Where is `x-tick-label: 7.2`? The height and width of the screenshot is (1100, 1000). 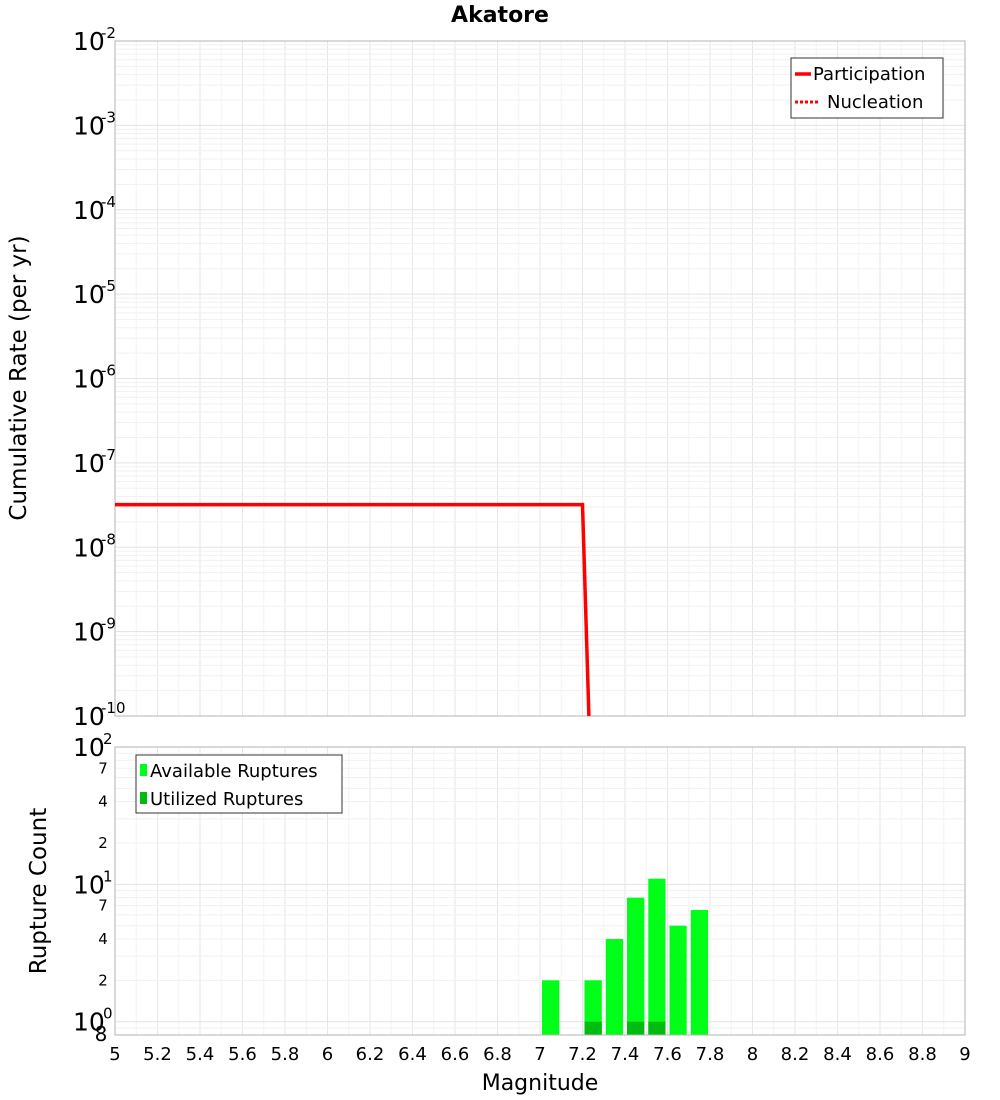
x-tick-label: 7.2 is located at coordinates (582, 1054).